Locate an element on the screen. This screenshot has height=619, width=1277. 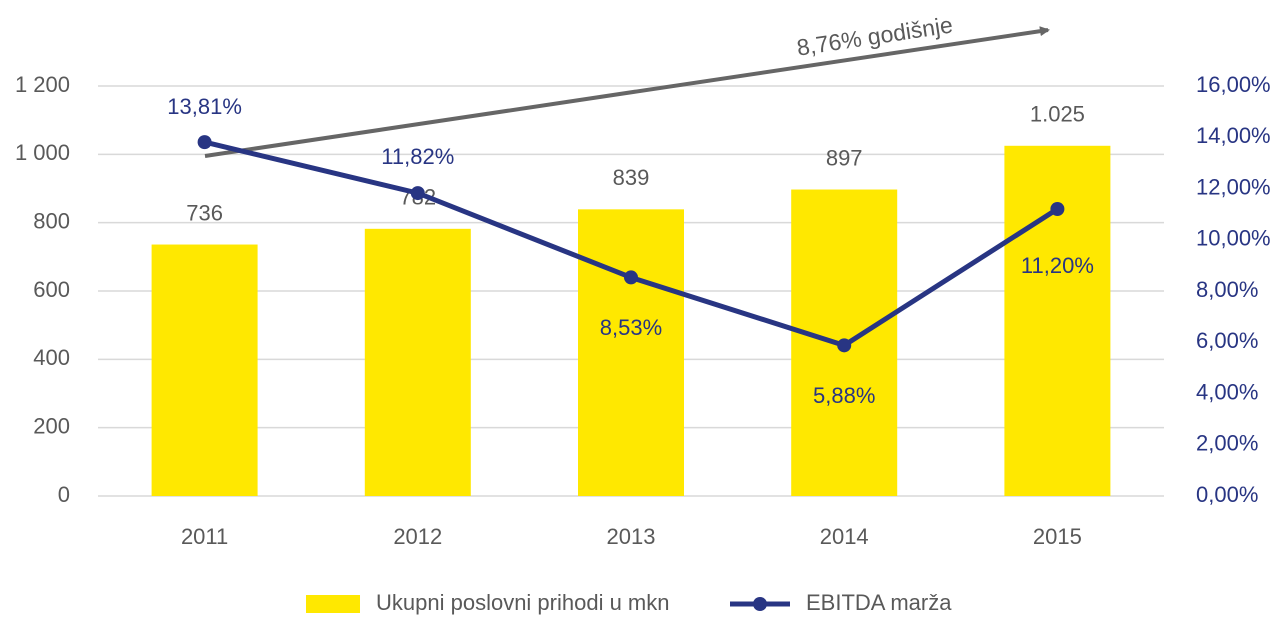
y2-tick-label: 0,00% is located at coordinates (1227, 494).